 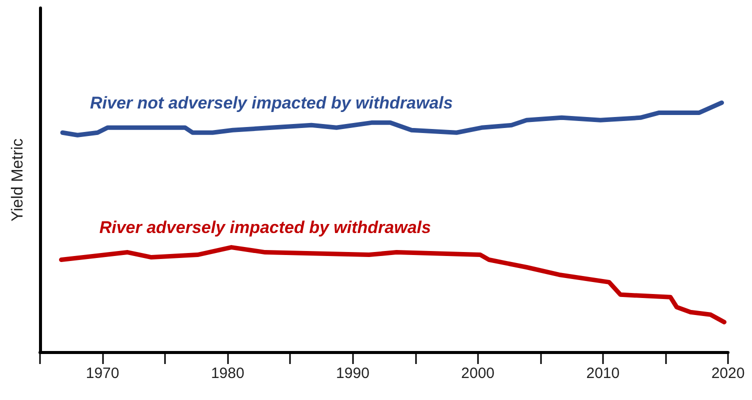 I want to click on x-tick-label: 2010, so click(x=603, y=373).